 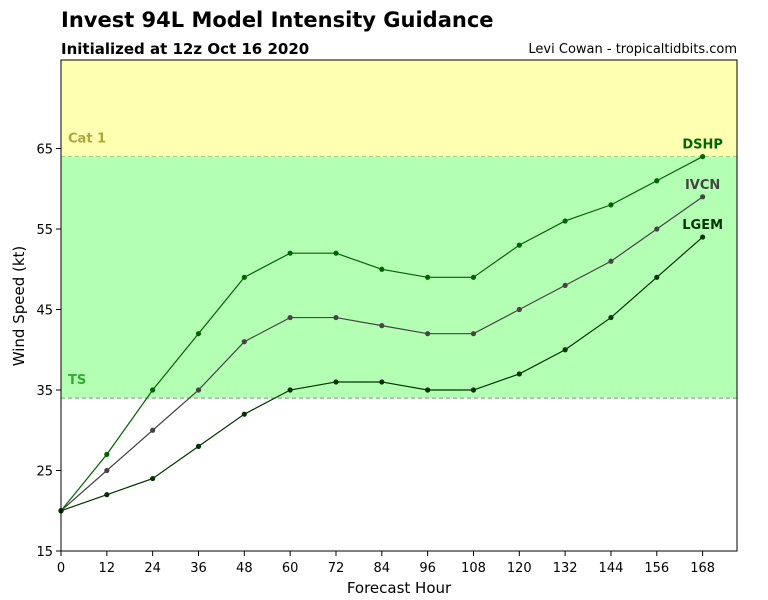 What do you see at coordinates (87, 139) in the screenshot?
I see `band-label-cat-1: Cat 1` at bounding box center [87, 139].